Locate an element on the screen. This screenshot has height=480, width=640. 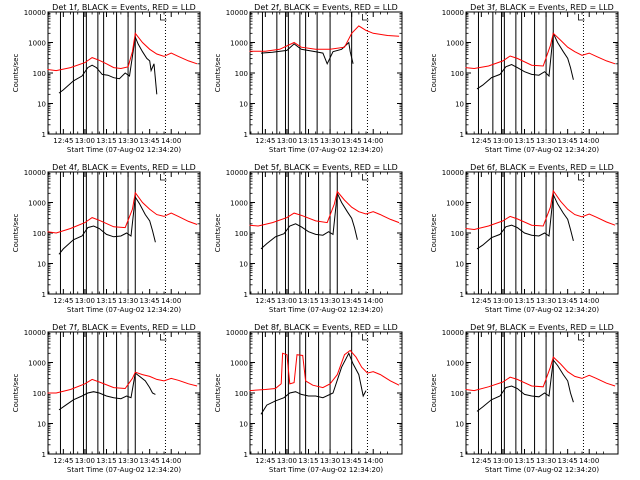
panel-title: Det 2f, BLACK = Events, RED = LLD is located at coordinates (326, 7).